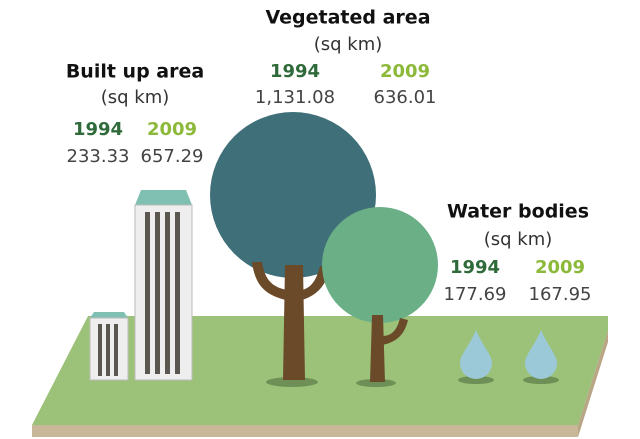 The height and width of the screenshot is (439, 640). Describe the element at coordinates (475, 294) in the screenshot. I see `value: 177.69` at that location.